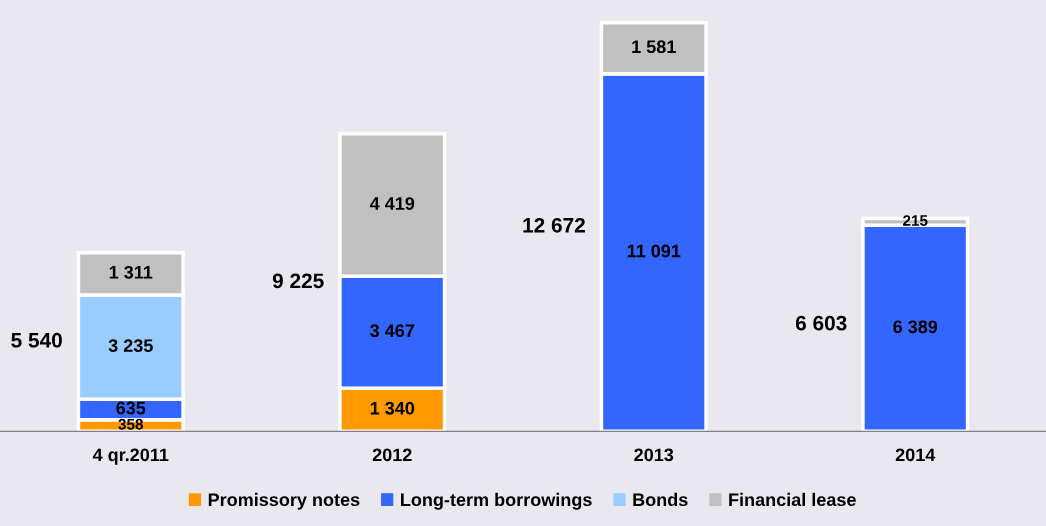  I want to click on x-tick-label: 4 qr.2011, so click(130, 456).